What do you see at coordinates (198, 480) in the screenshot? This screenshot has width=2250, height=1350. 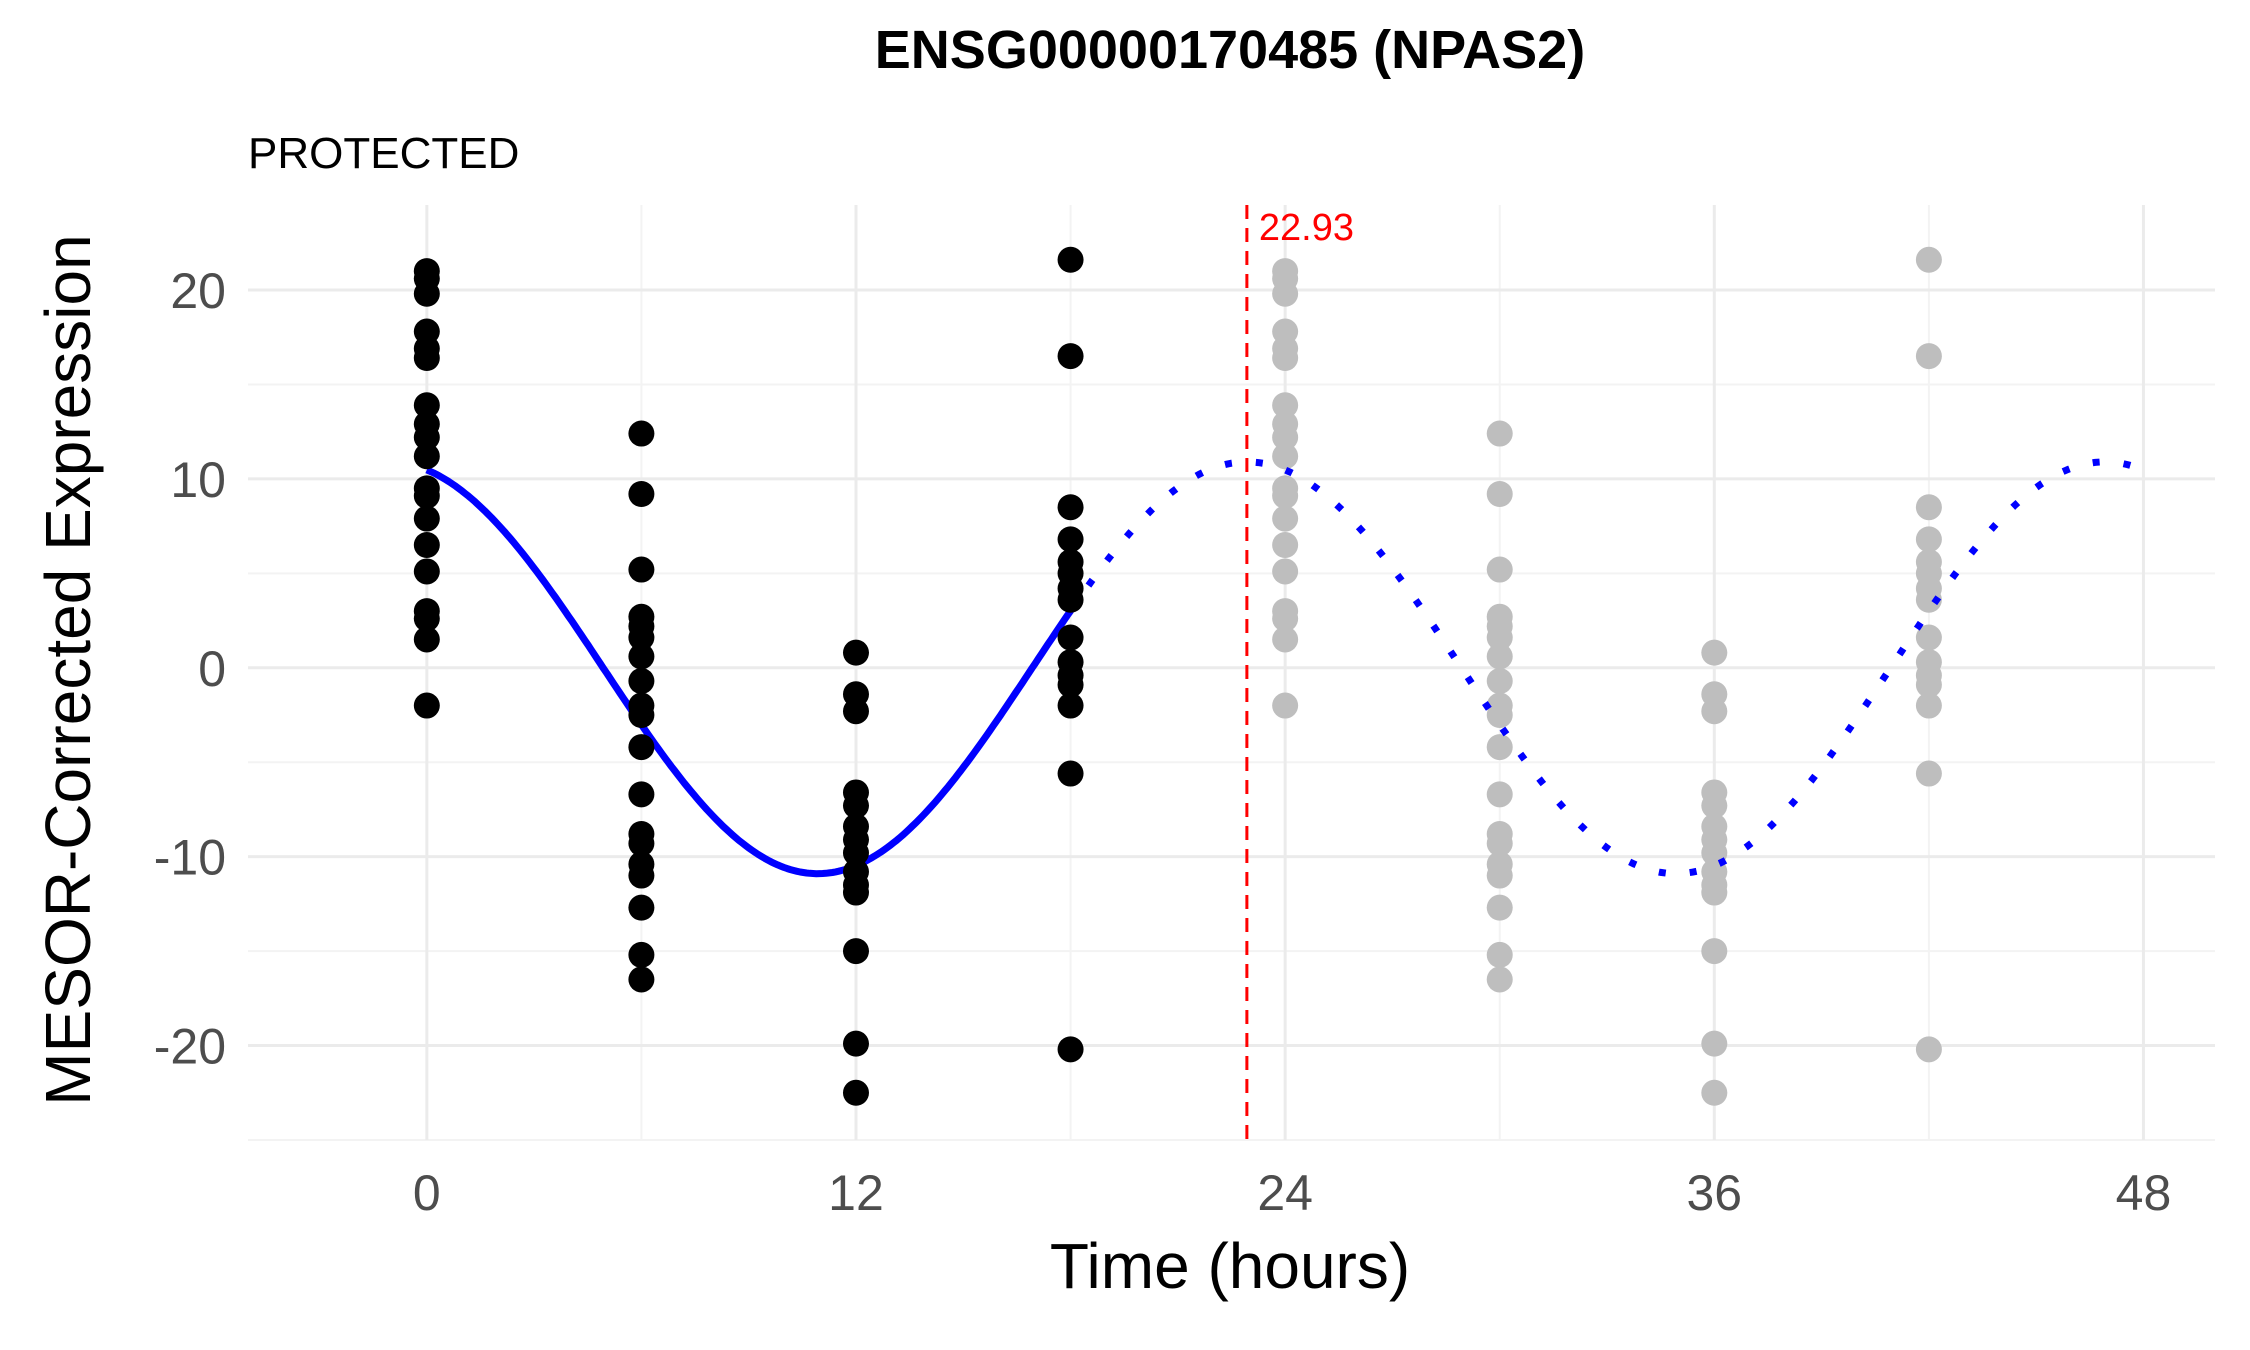 I see `y-tick-label: 10` at bounding box center [198, 480].